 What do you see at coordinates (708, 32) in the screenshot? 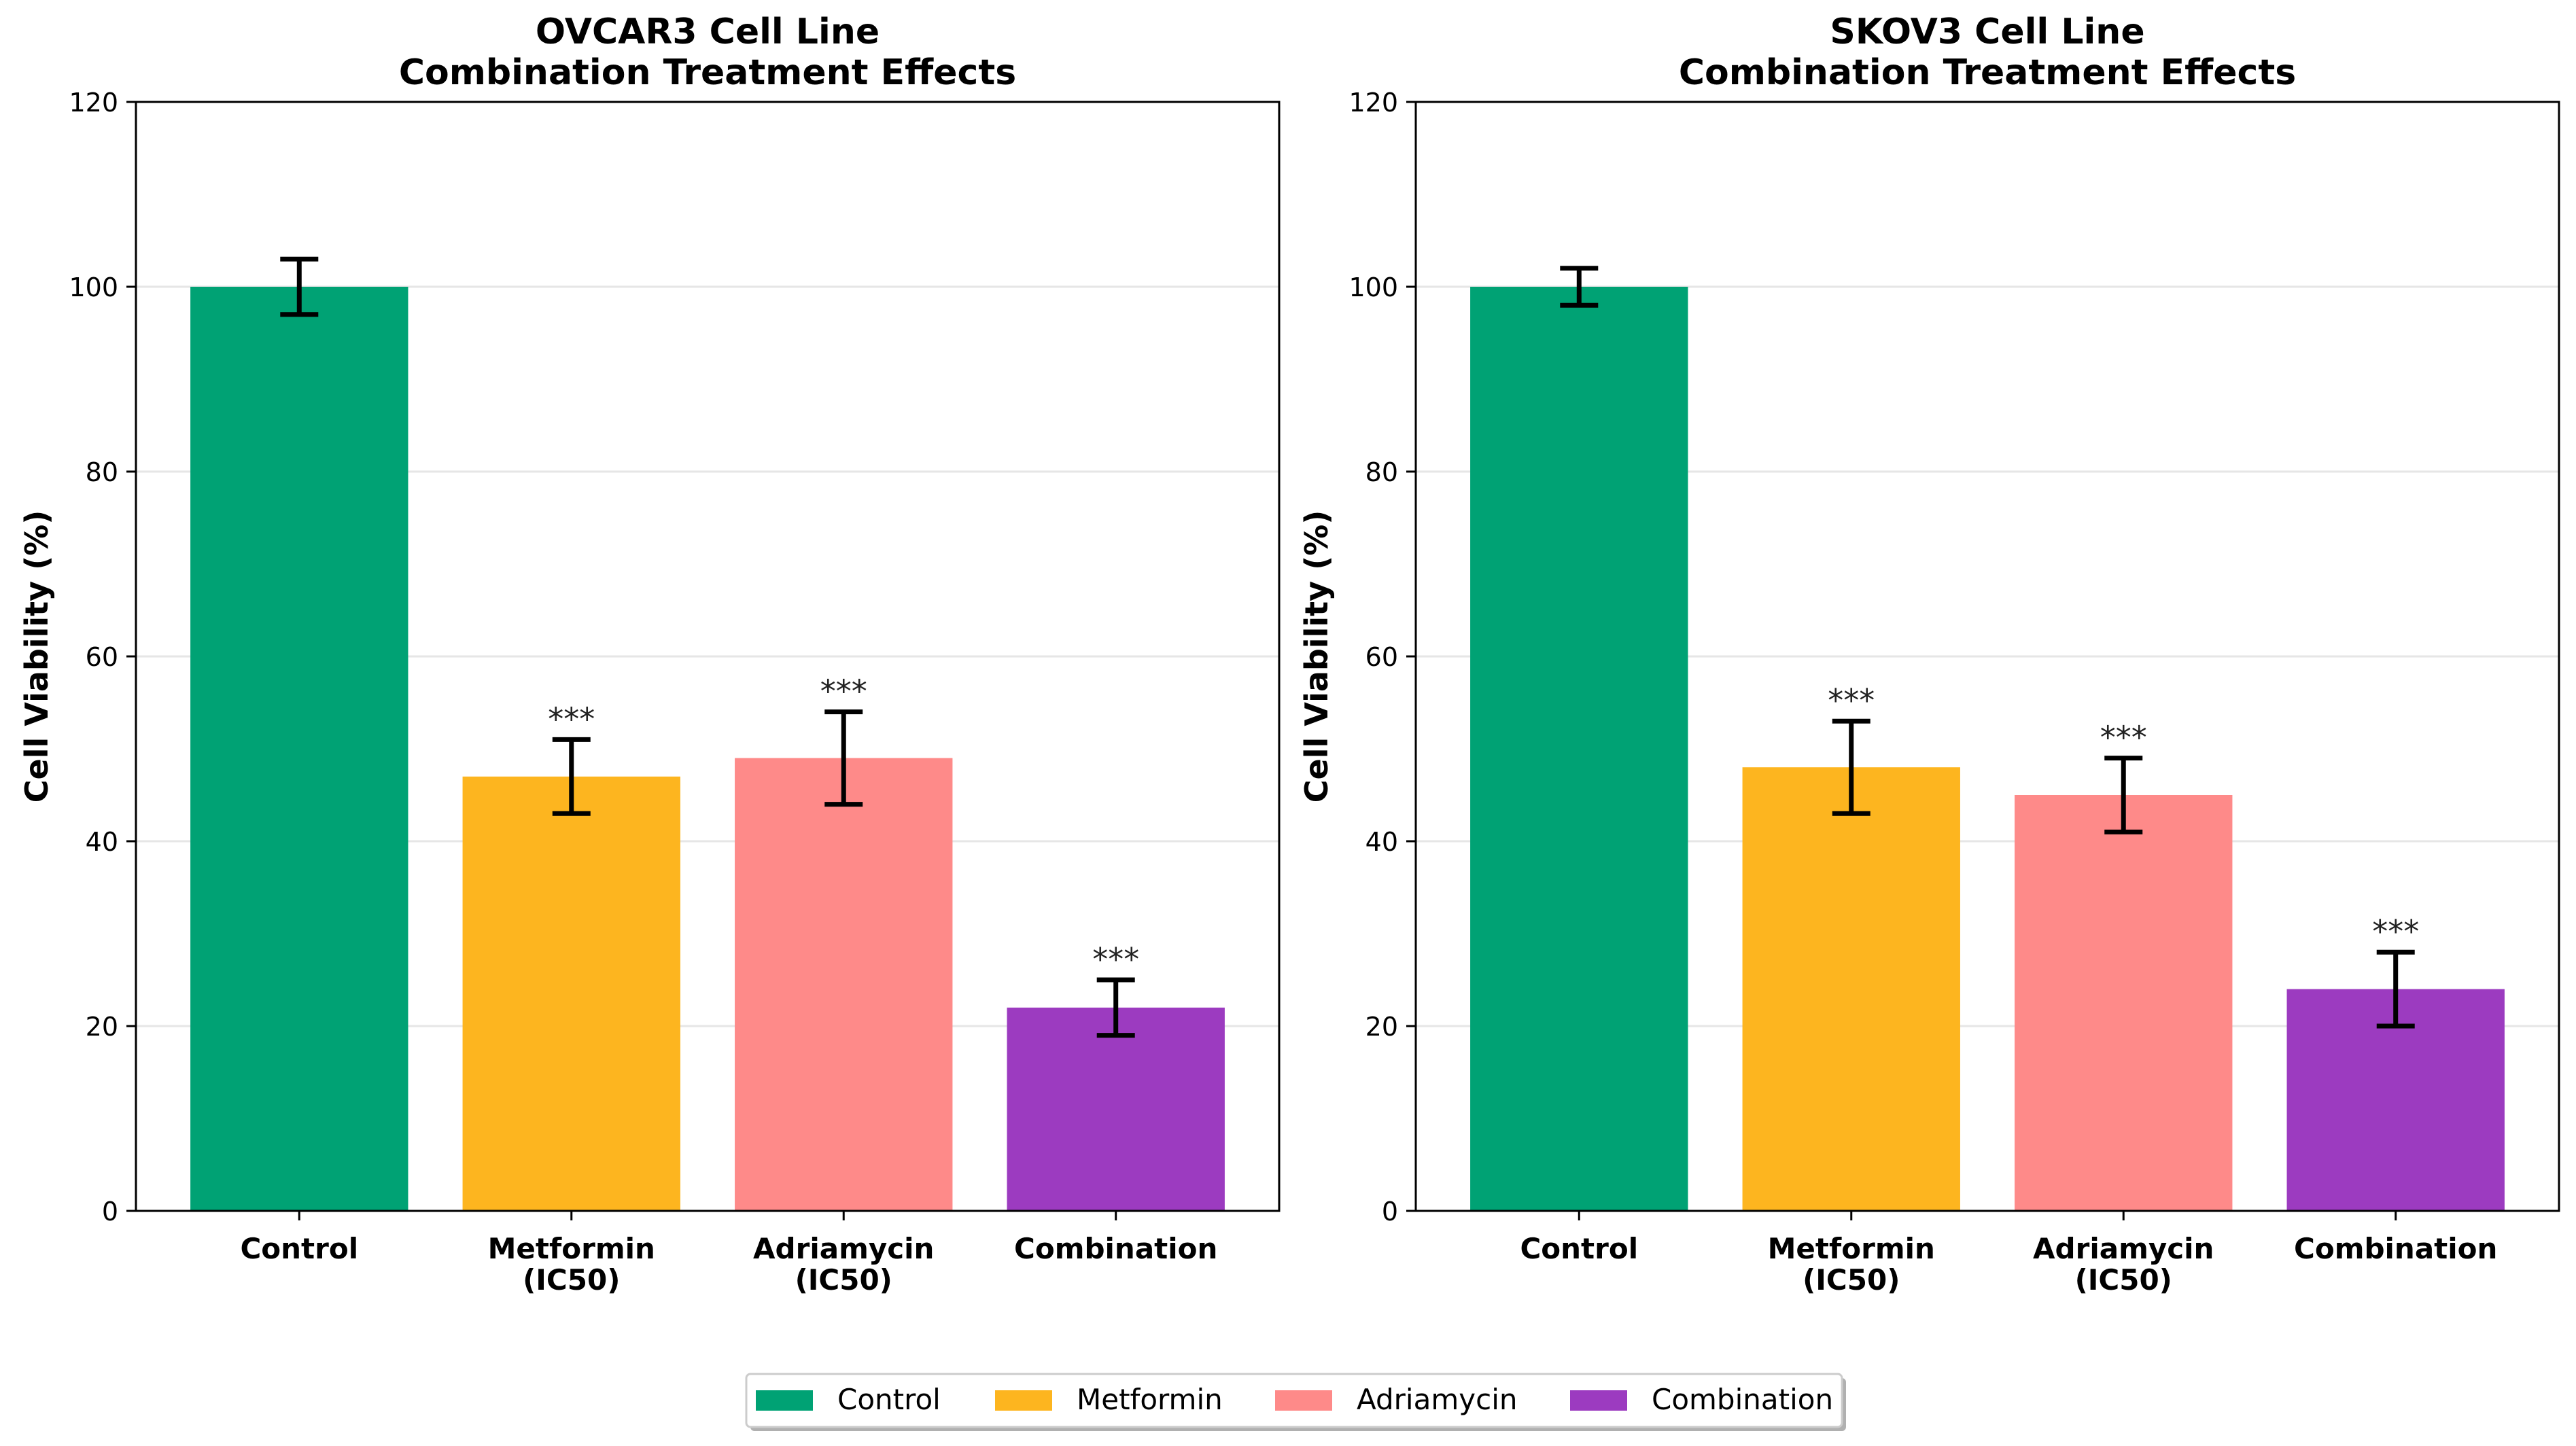
I see `chart-title: OVCAR3 Cell Line` at bounding box center [708, 32].